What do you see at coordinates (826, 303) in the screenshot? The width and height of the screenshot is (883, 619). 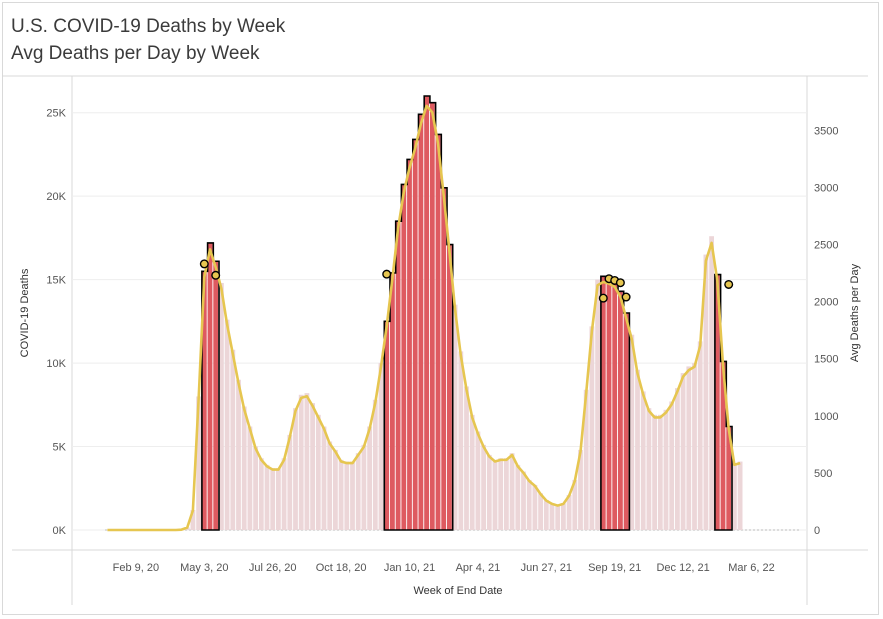 I see `y2-tick-label: 2000` at bounding box center [826, 303].